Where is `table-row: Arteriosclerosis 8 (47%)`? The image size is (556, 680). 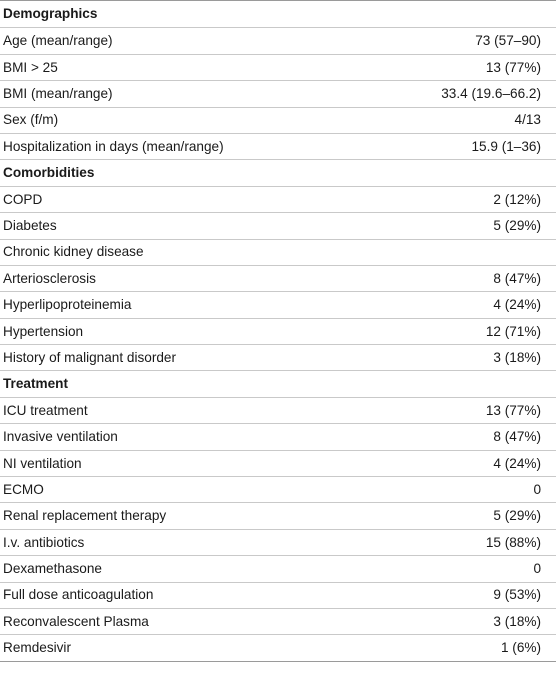 table-row: Arteriosclerosis 8 (47%) is located at coordinates (278, 277).